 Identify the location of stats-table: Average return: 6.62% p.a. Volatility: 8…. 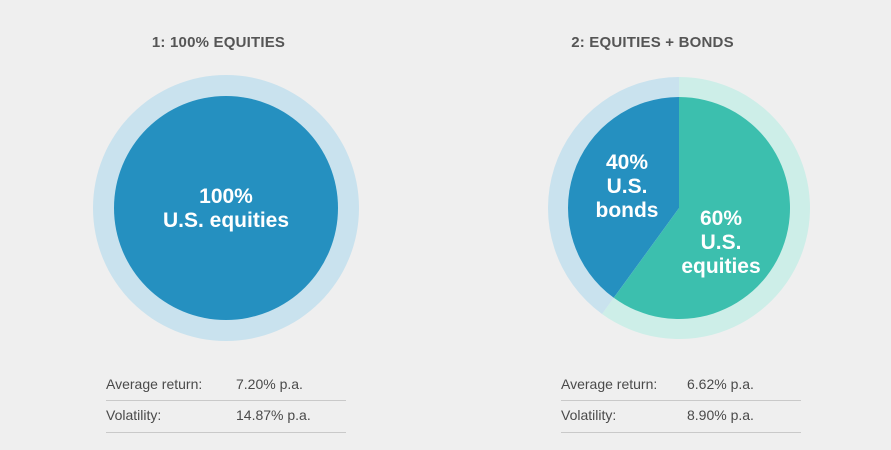
(681, 401).